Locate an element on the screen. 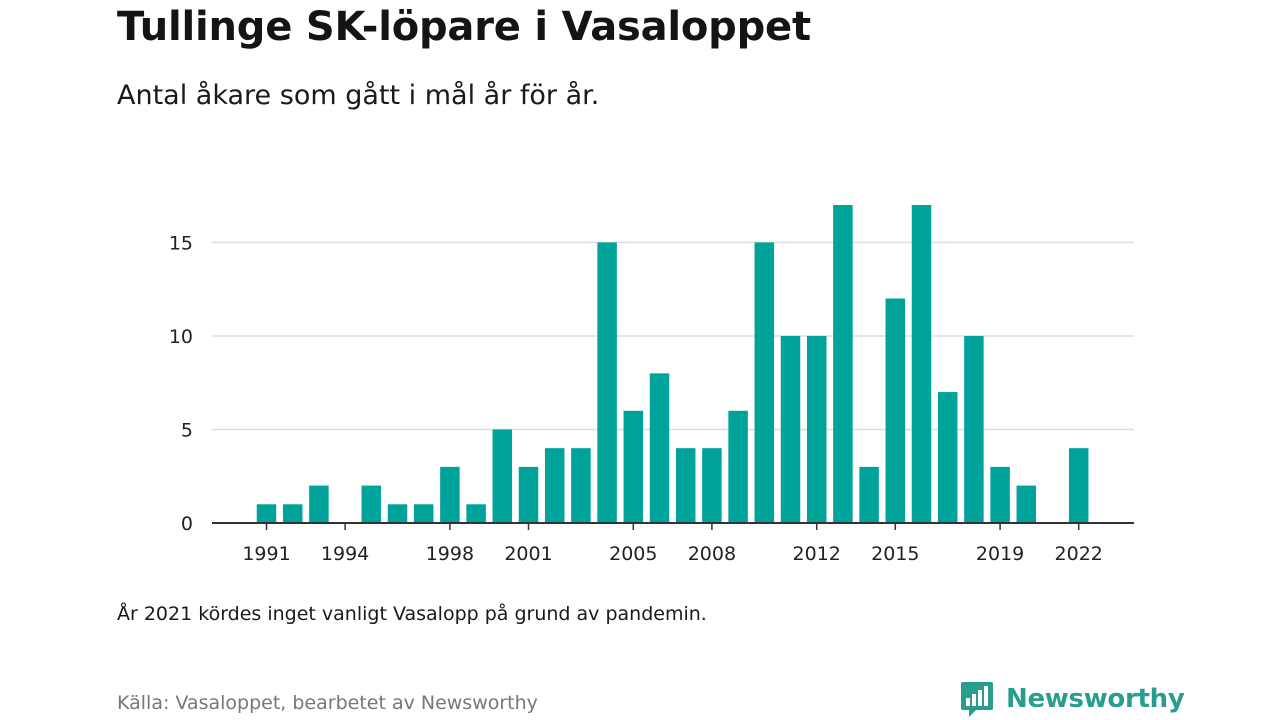 This screenshot has height=720, width=1280. y-tick-label: 5 is located at coordinates (187, 430).